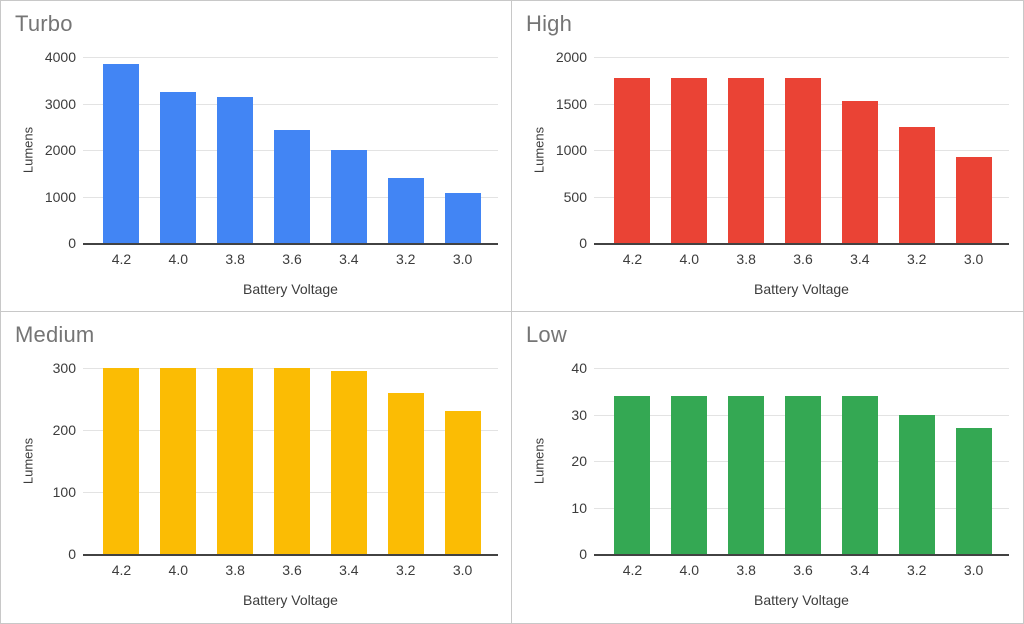  What do you see at coordinates (60, 57) in the screenshot?
I see `y-tick-label: 4000` at bounding box center [60, 57].